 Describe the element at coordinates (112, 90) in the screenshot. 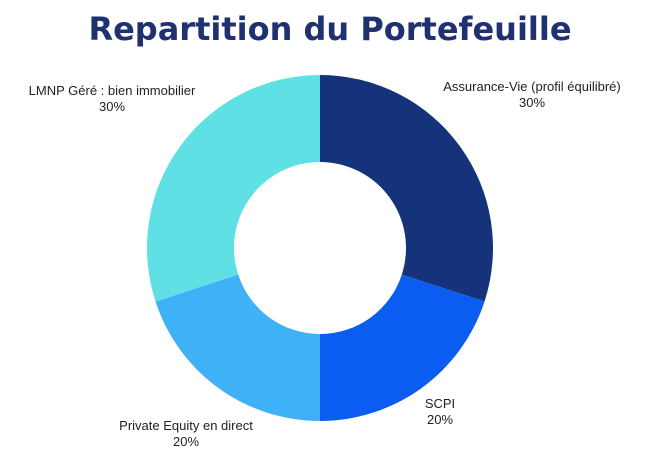

I see `slice-label: LMNP Géré : bien immobilier` at that location.